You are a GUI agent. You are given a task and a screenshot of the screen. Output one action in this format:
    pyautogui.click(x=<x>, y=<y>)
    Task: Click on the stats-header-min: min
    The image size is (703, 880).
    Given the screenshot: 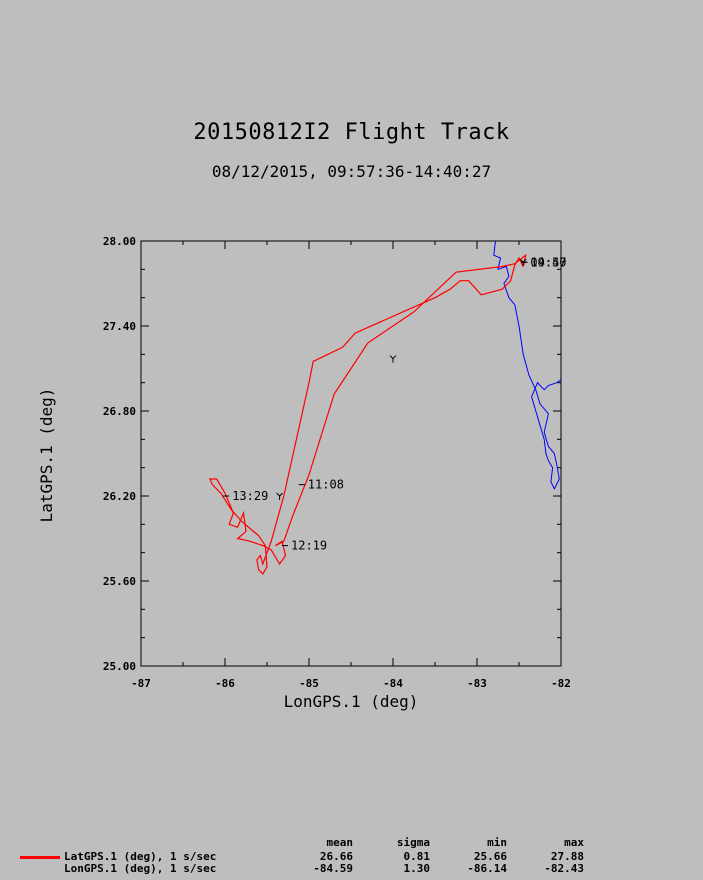 What is the action you would take?
    pyautogui.click(x=497, y=842)
    